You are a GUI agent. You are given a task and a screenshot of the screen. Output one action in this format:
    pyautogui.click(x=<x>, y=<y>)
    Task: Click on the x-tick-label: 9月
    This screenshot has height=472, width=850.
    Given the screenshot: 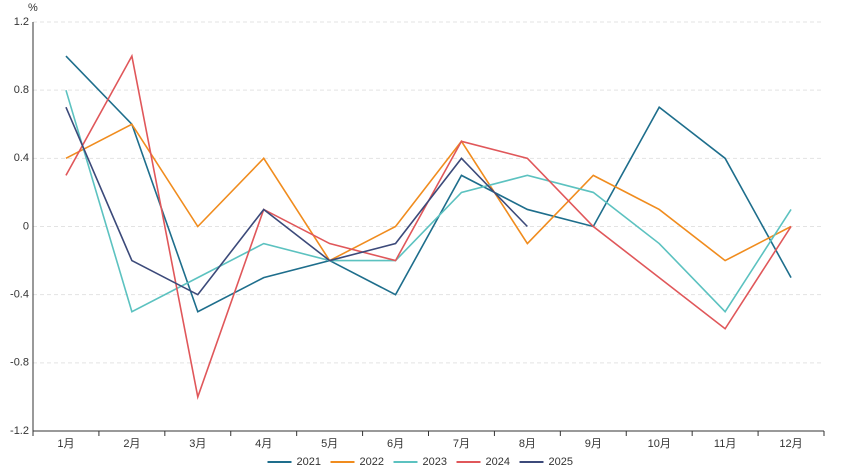 What is the action you would take?
    pyautogui.click(x=593, y=444)
    